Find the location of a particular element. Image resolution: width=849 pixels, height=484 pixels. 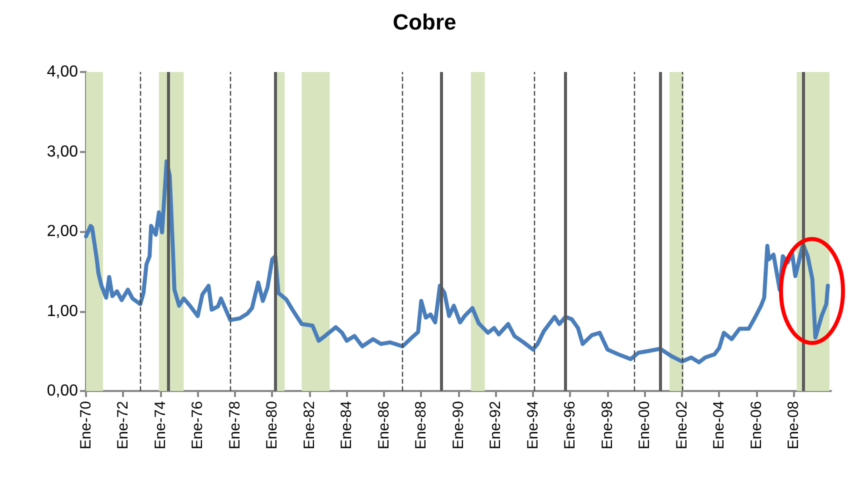

x-tick-label: Ene-84 is located at coordinates (347, 425).